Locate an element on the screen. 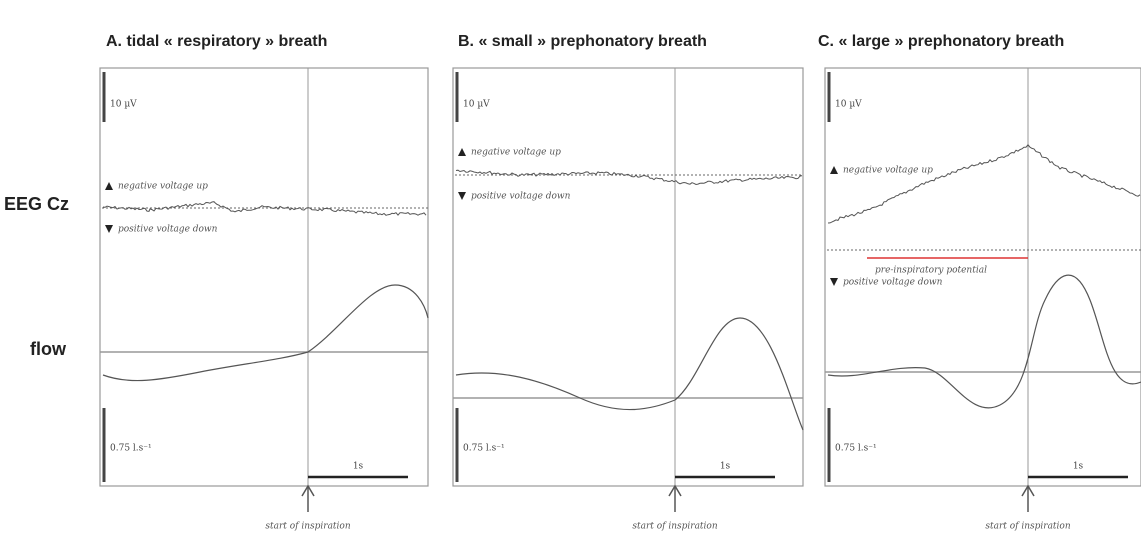  panel-title: B. « small » prephonatory breath is located at coordinates (582, 41).